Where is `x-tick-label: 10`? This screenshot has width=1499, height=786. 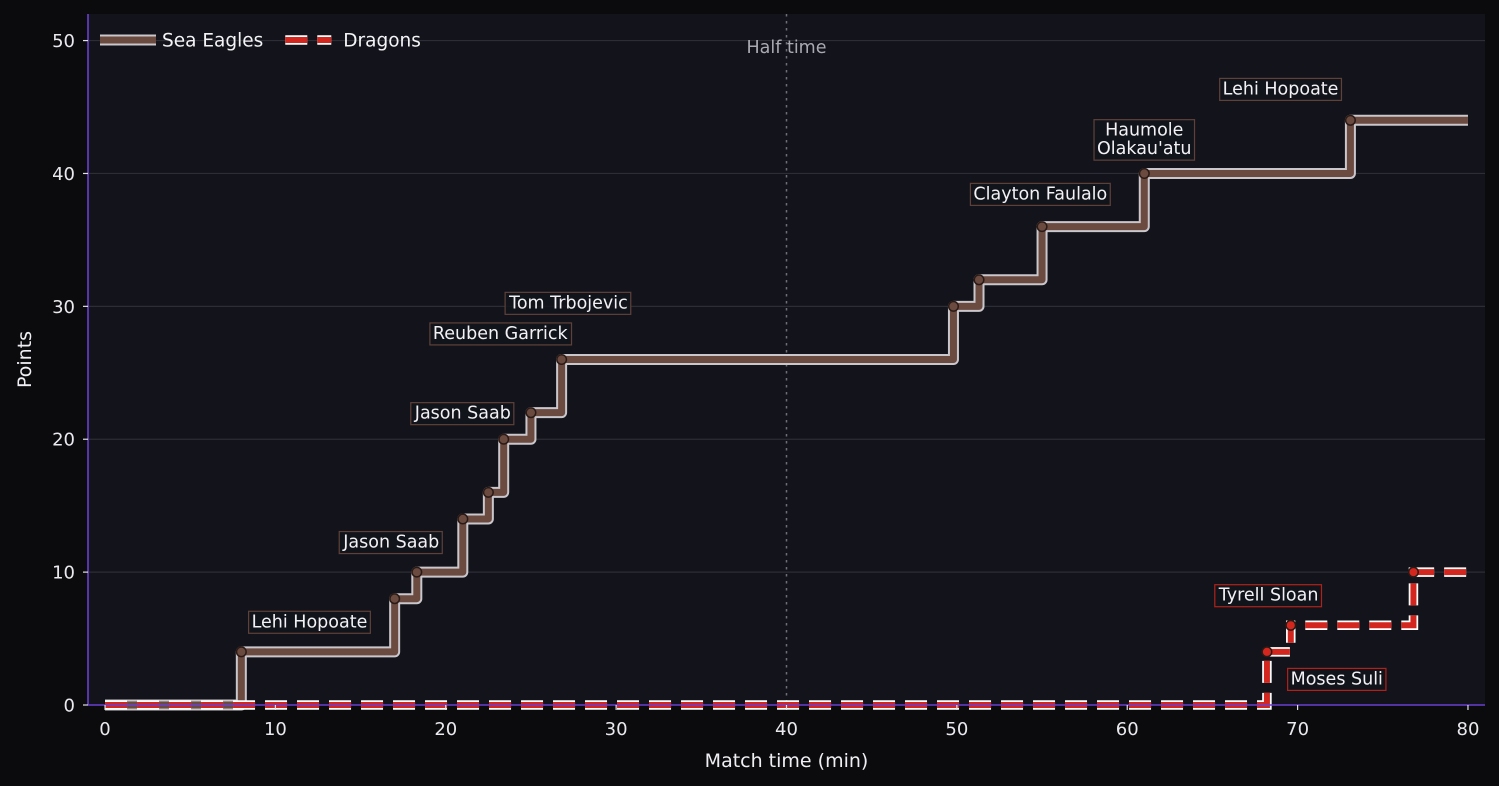
x-tick-label: 10 is located at coordinates (275, 729).